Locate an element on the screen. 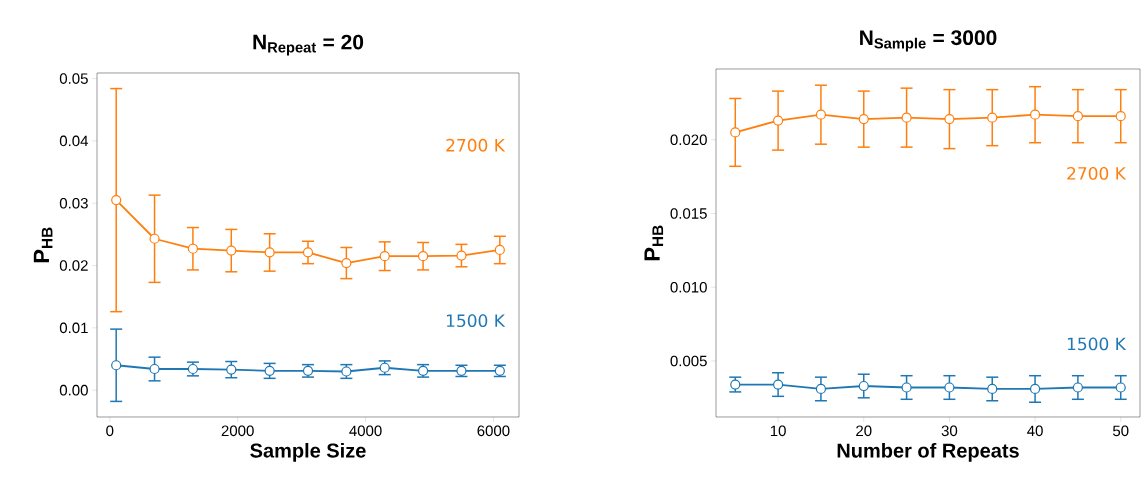 This screenshot has height=502, width=1144. text: 1500 K is located at coordinates (476, 321).